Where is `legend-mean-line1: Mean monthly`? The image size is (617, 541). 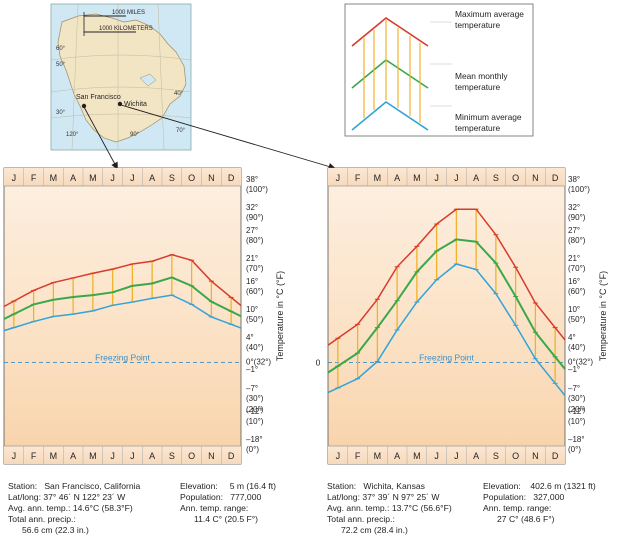
legend-mean-line1: Mean monthly is located at coordinates (481, 76).